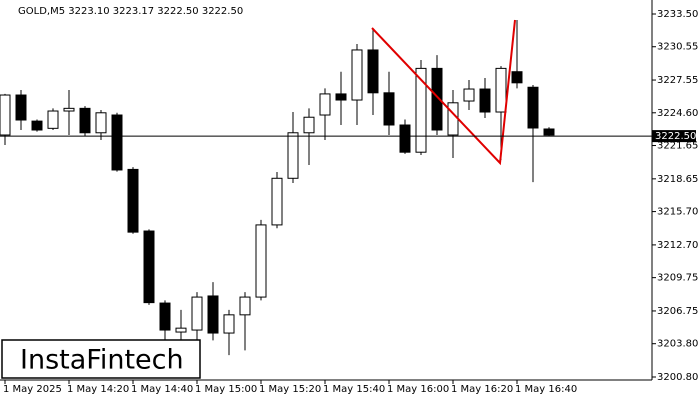 This screenshot has height=400, width=700. What do you see at coordinates (290, 389) in the screenshot?
I see `x-tick-label: 1 May 15:20` at bounding box center [290, 389].